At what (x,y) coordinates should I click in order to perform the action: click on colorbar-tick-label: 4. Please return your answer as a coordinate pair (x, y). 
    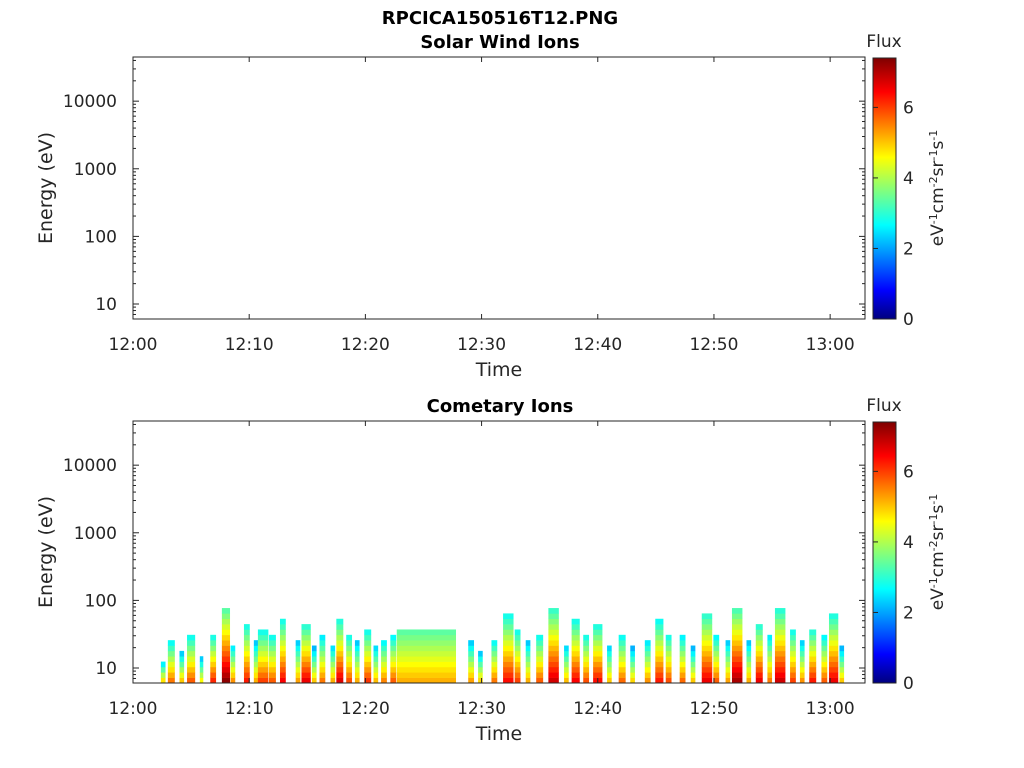
    Looking at the image, I should click on (908, 543).